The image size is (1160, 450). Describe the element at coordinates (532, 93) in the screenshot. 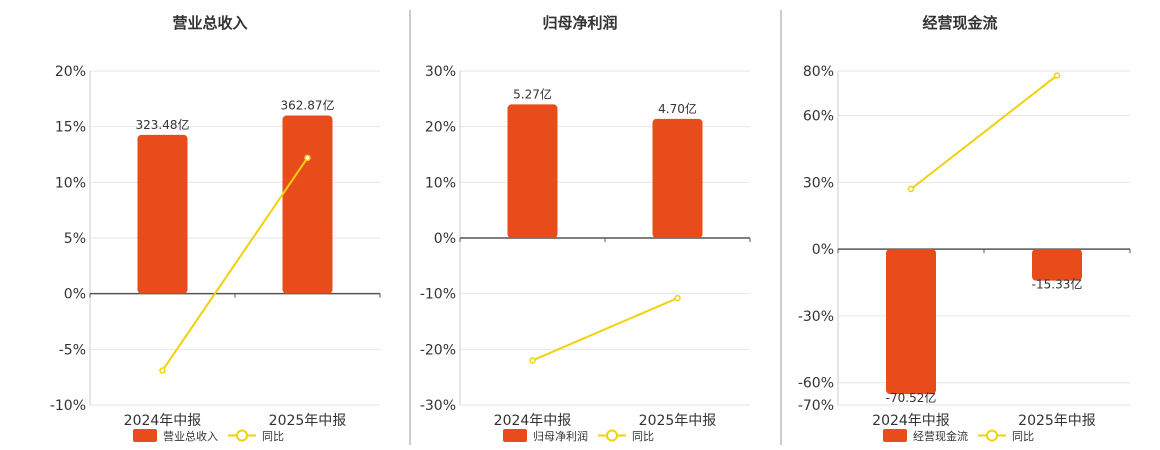

I see `bar-data-label: 5.27亿` at that location.